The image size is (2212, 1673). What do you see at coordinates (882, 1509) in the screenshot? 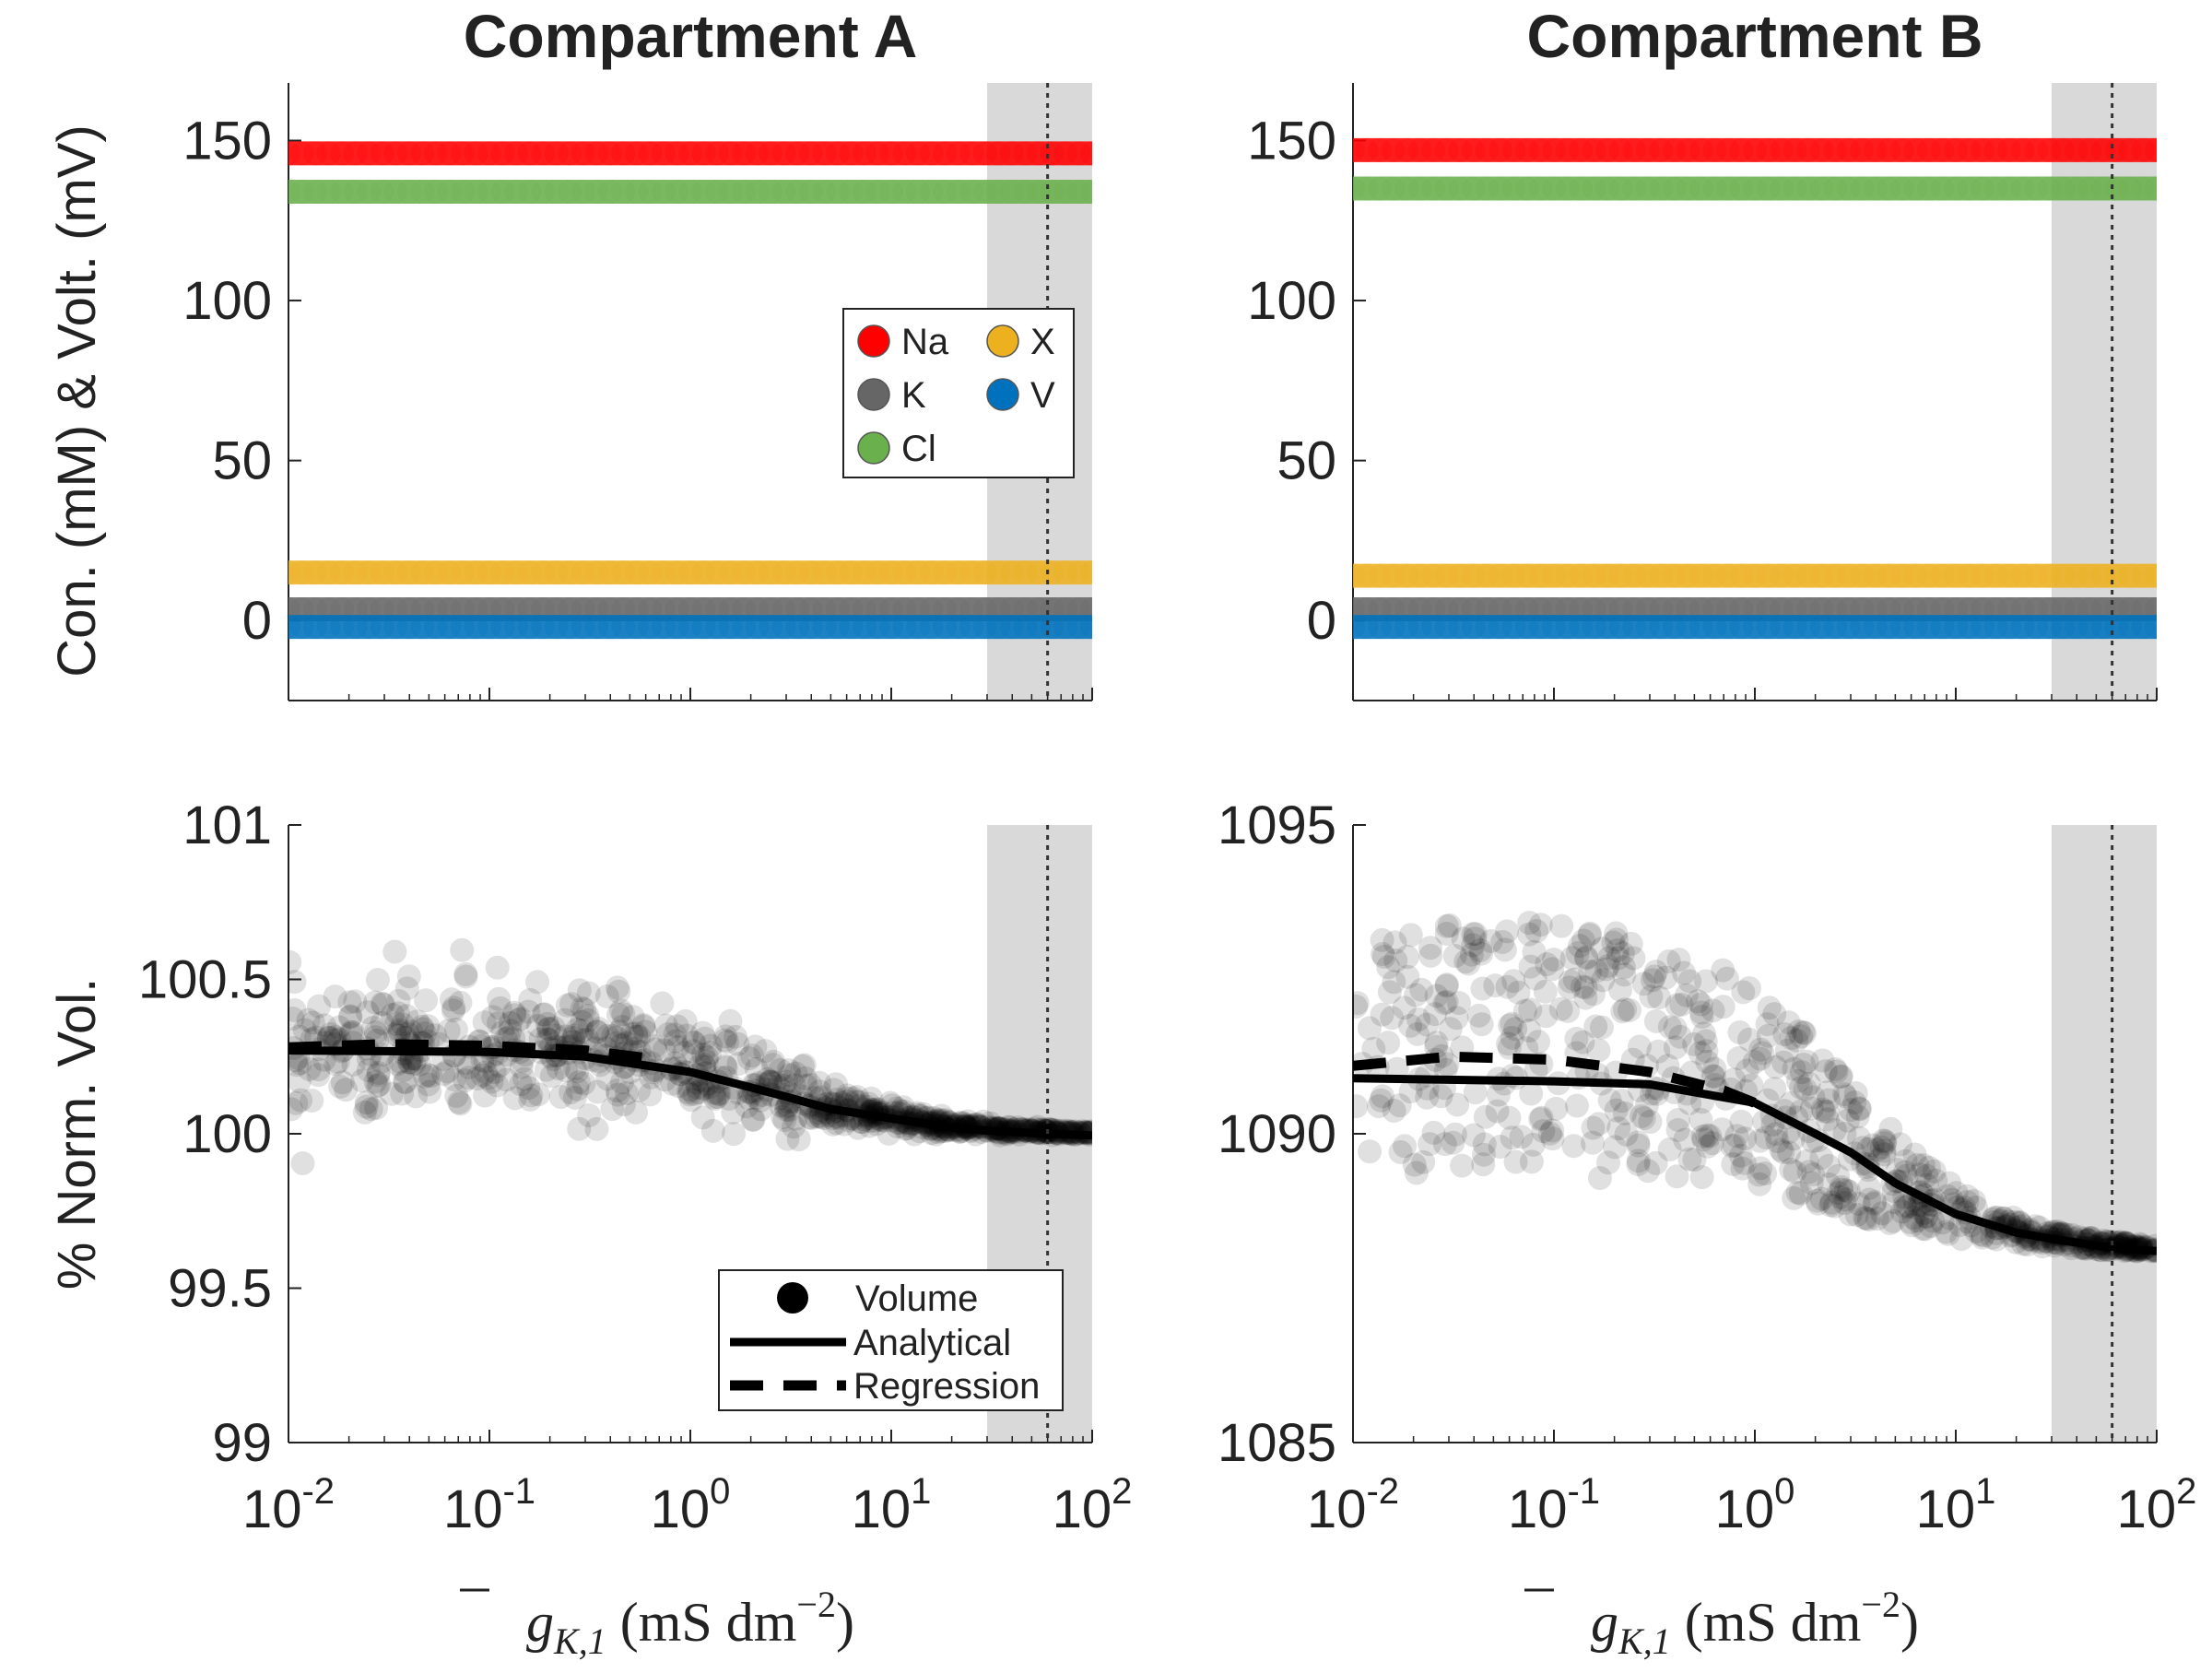
I see `x-tick-base: 10` at bounding box center [882, 1509].